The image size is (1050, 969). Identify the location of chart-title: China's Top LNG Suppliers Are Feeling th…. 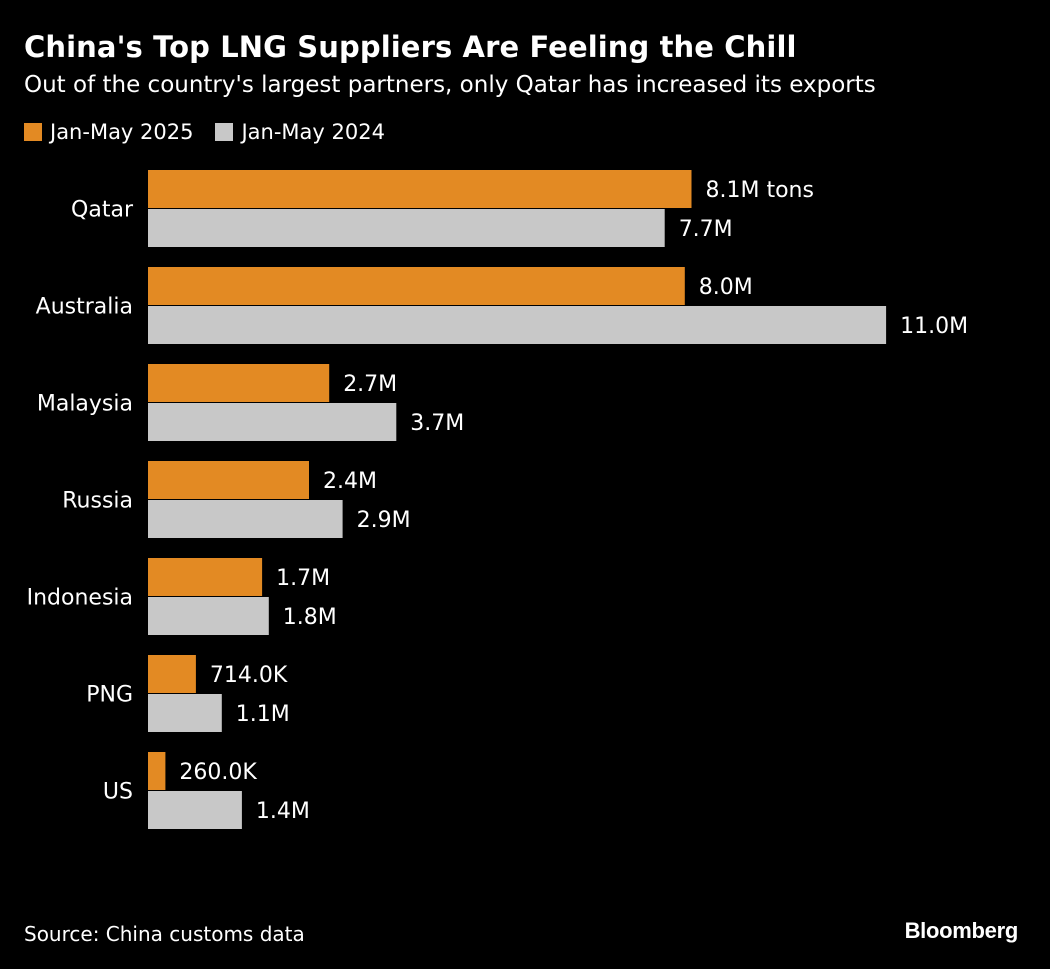
(410, 47).